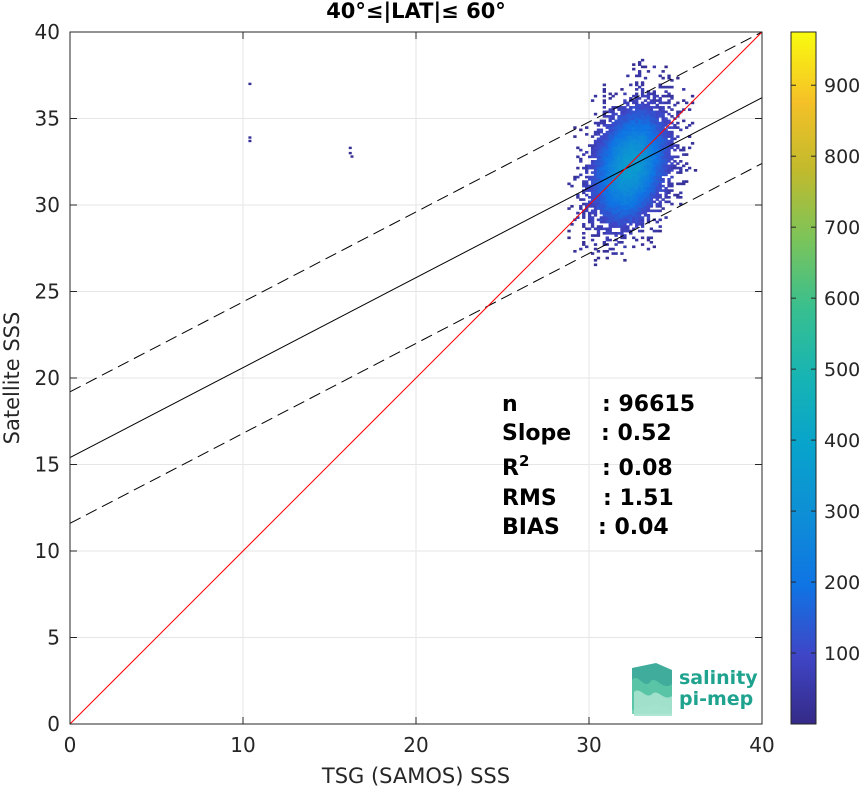 Image resolution: width=865 pixels, height=789 pixels. What do you see at coordinates (531, 527) in the screenshot?
I see `stat-label-4: BIAS` at bounding box center [531, 527].